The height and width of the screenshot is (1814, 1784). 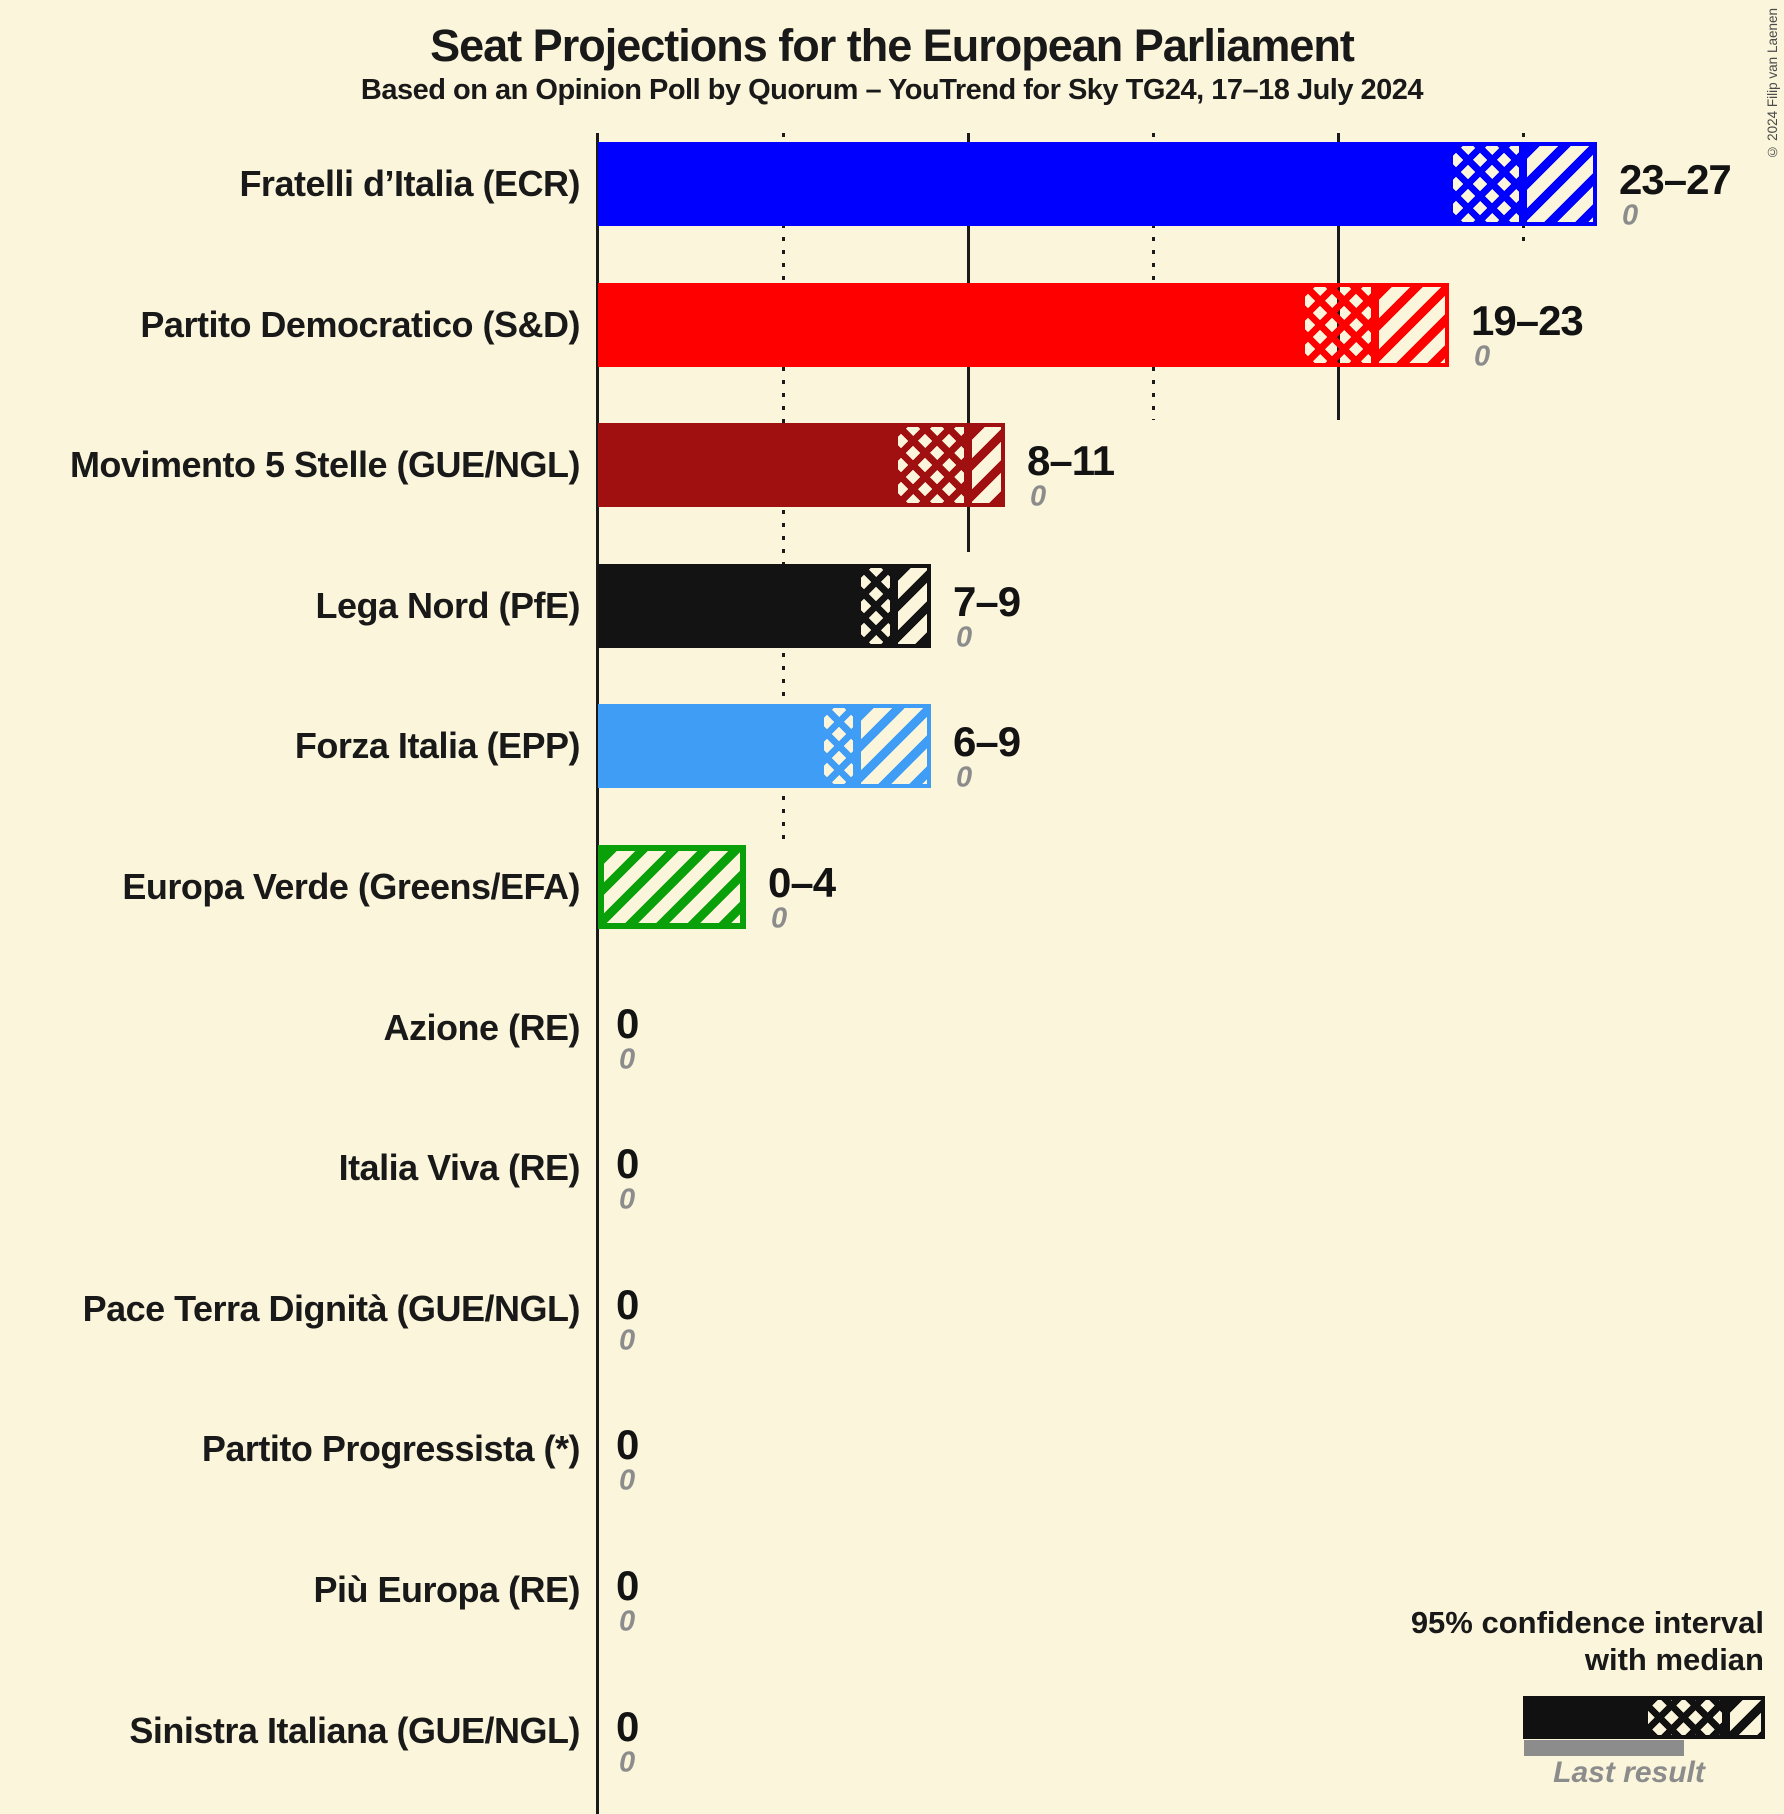 I want to click on party-label: Più Europa (RE), so click(x=446, y=1589).